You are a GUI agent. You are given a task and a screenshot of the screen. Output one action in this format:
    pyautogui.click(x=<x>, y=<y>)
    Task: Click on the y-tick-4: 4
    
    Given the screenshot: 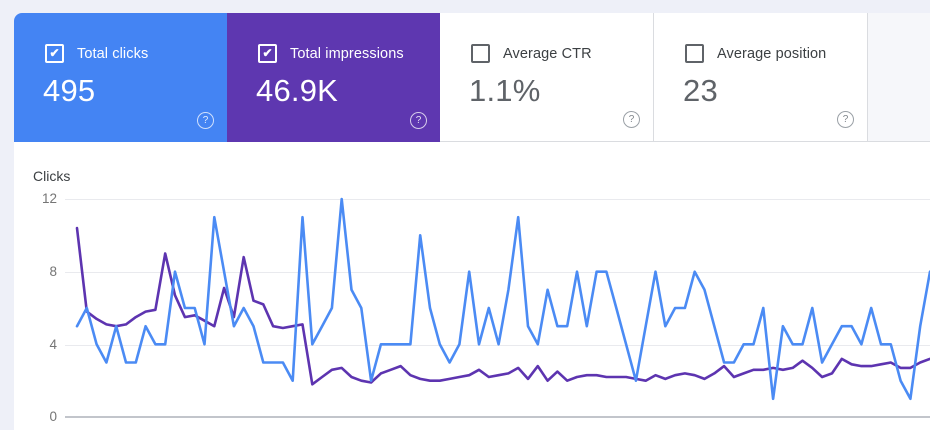 What is the action you would take?
    pyautogui.click(x=53, y=344)
    